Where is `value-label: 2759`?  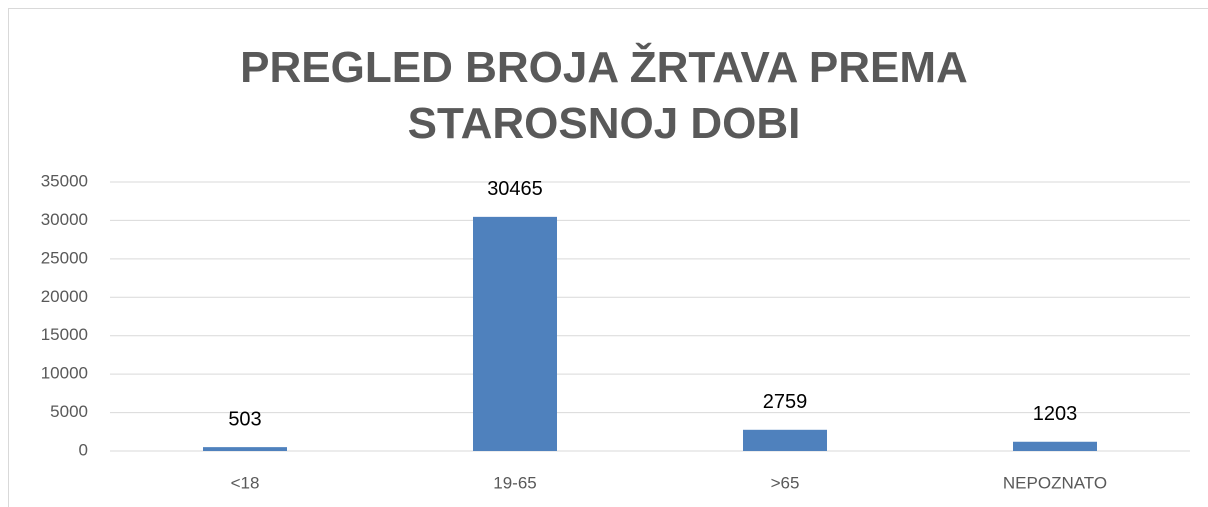
value-label: 2759 is located at coordinates (785, 402).